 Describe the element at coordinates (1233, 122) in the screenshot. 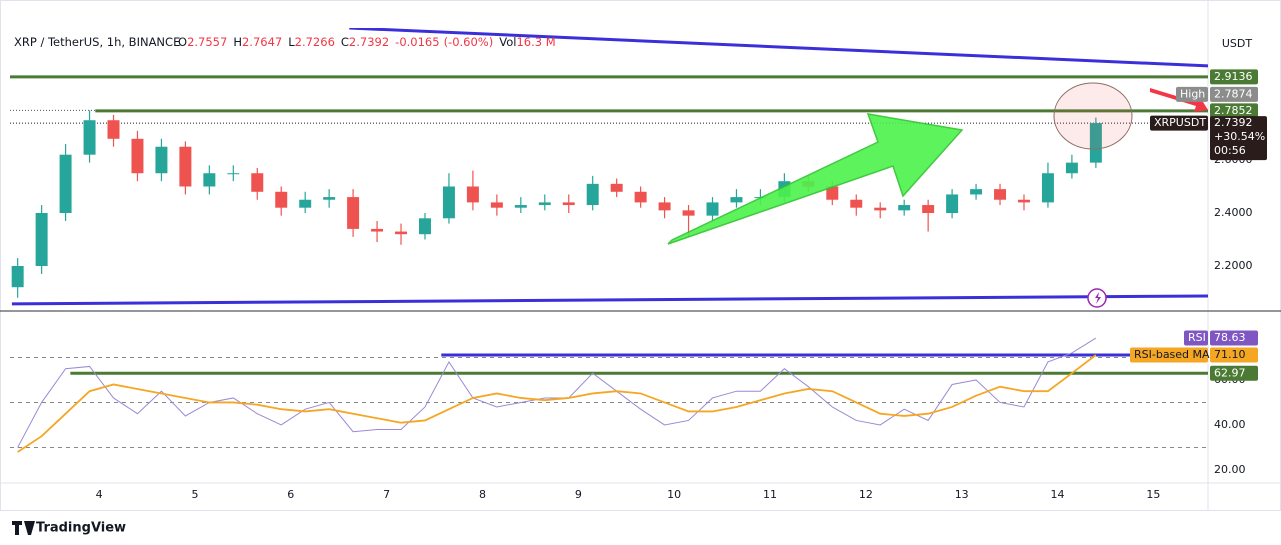

I see `last-label: 2.7392` at that location.